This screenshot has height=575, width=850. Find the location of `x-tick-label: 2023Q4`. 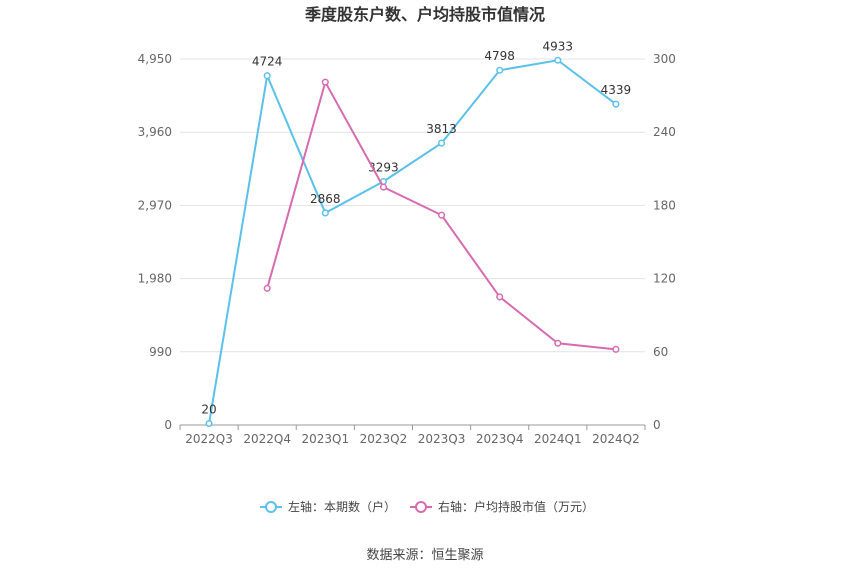

x-tick-label: 2023Q4 is located at coordinates (500, 439).